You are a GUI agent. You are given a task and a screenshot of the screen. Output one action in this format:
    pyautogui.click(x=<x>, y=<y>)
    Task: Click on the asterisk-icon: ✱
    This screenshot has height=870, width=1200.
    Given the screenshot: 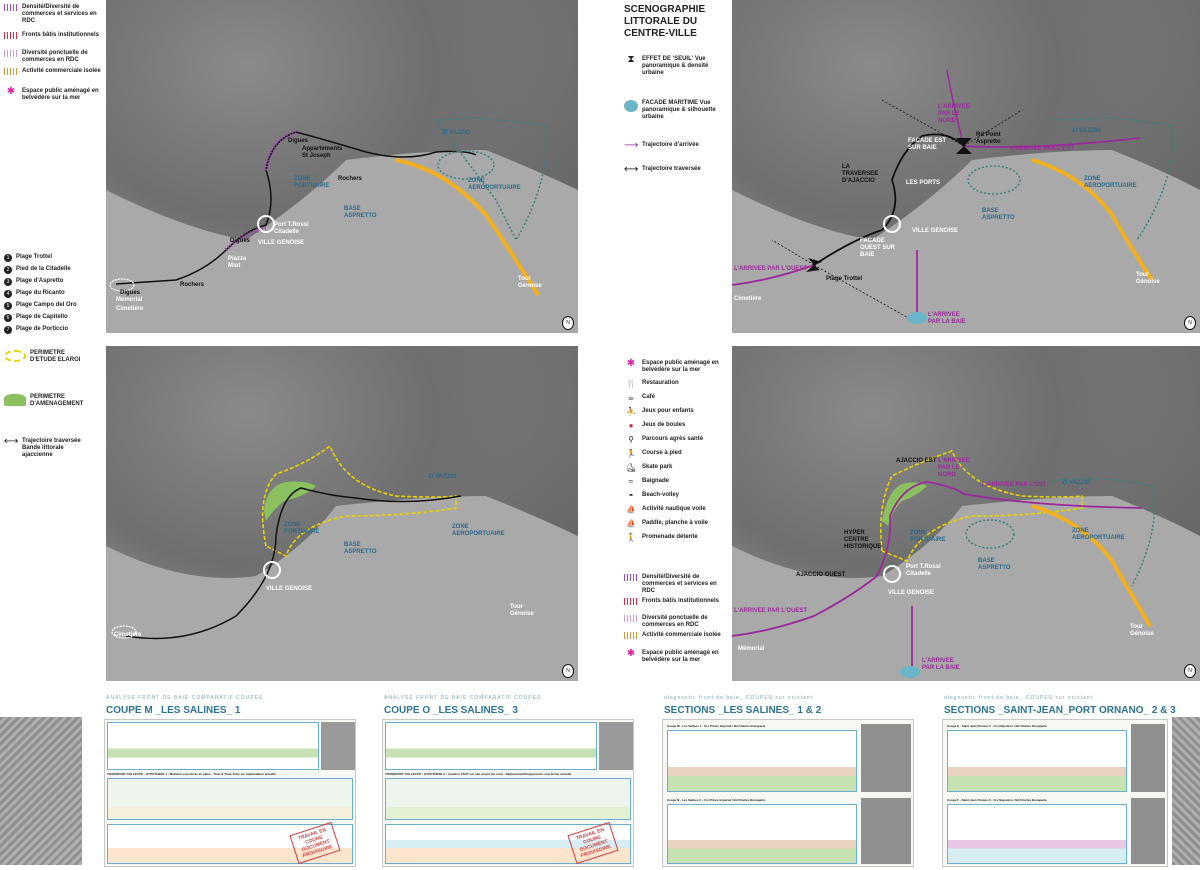 What is the action you would take?
    pyautogui.click(x=631, y=363)
    